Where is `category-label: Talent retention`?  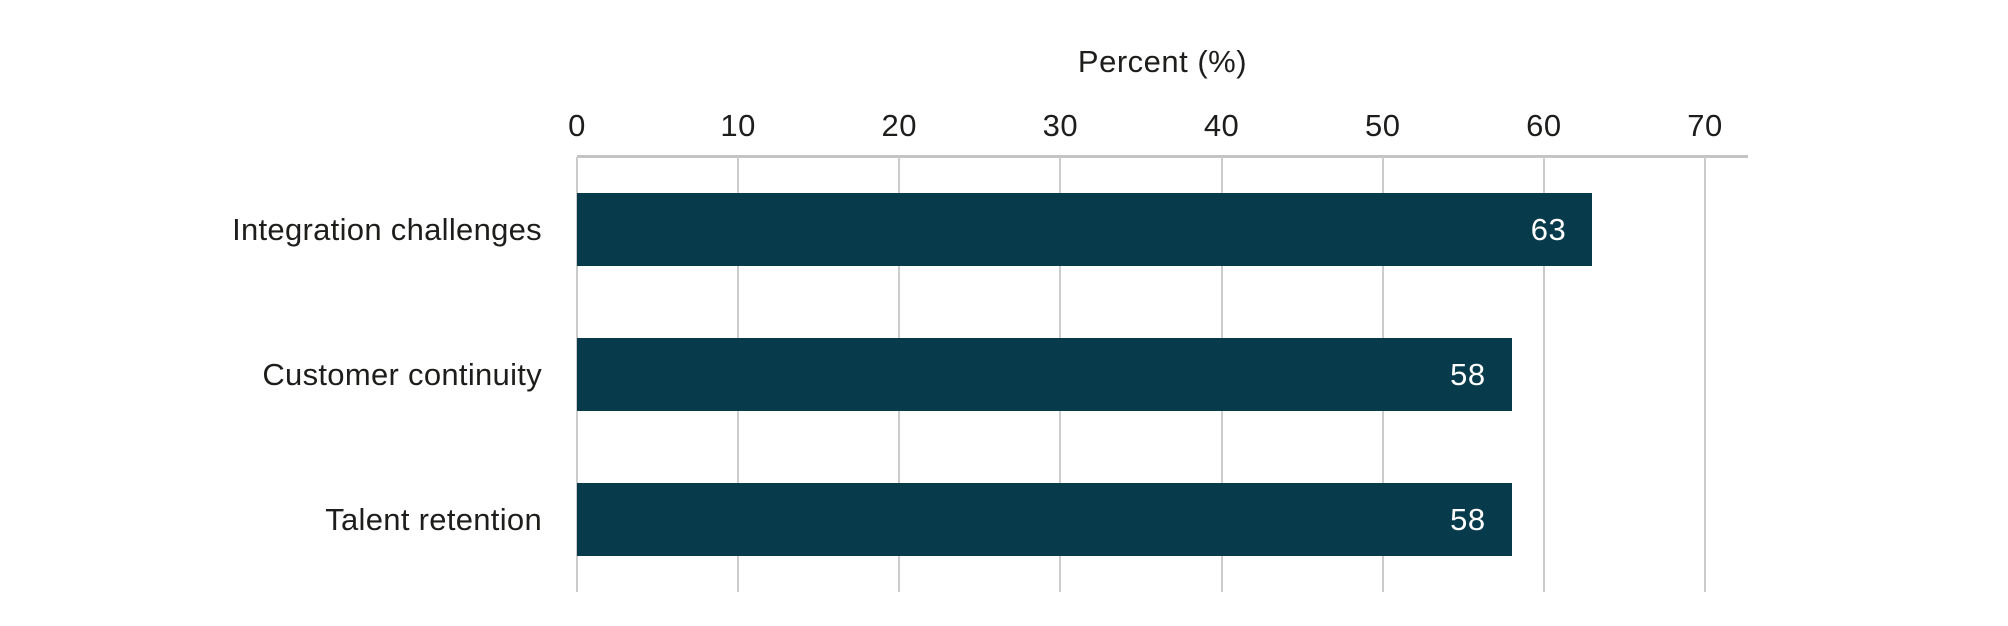
category-label: Talent retention is located at coordinates (433, 519).